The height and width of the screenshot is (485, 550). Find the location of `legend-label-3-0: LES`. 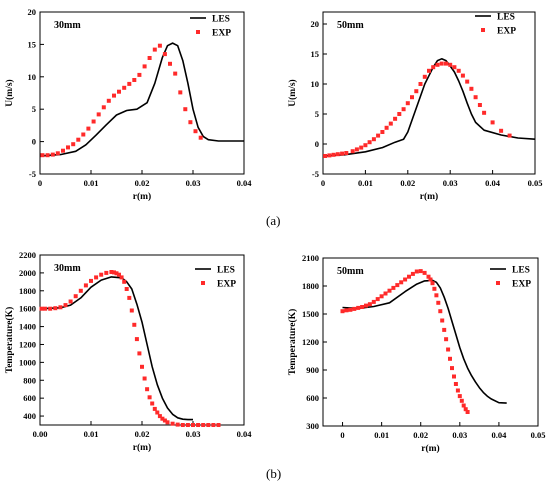

legend-label-3-0: LES is located at coordinates (521, 271).